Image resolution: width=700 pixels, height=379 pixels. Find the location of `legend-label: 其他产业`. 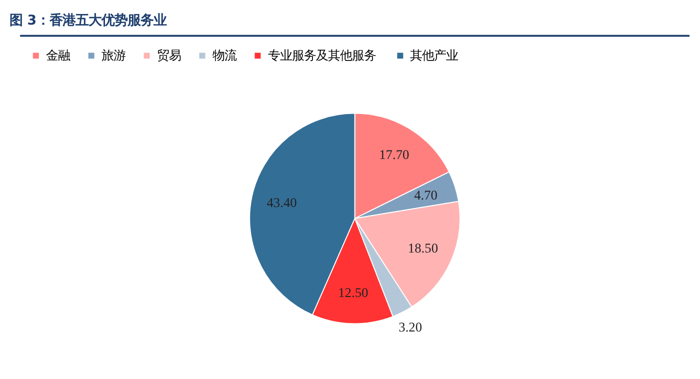

legend-label: 其他产业 is located at coordinates (434, 55).